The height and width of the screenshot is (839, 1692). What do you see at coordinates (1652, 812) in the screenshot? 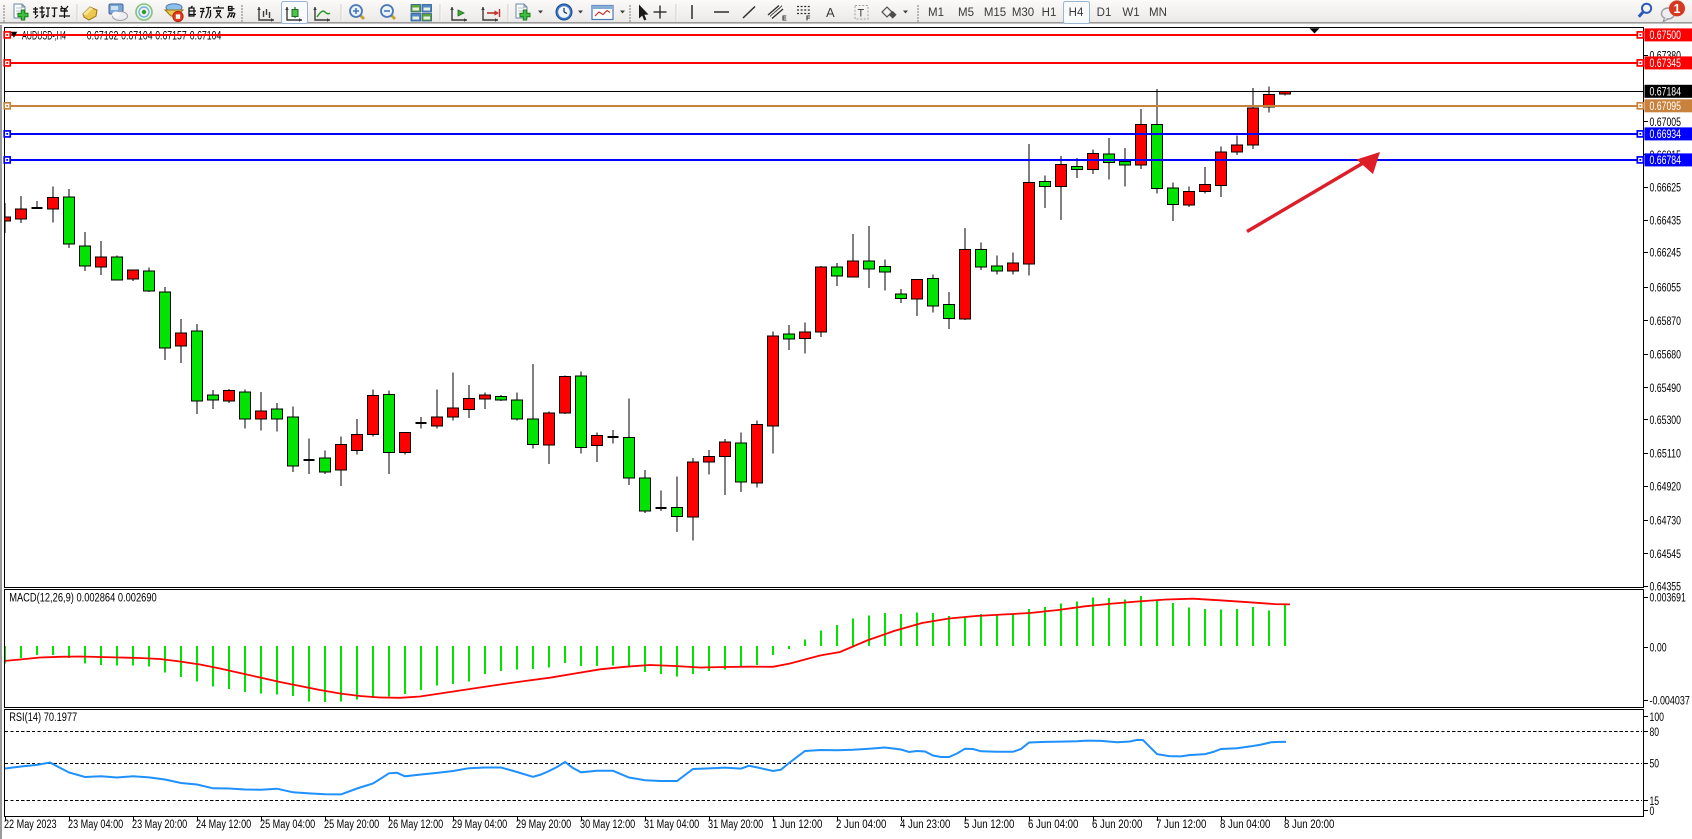
I see `svg-text: 0` at bounding box center [1652, 812].